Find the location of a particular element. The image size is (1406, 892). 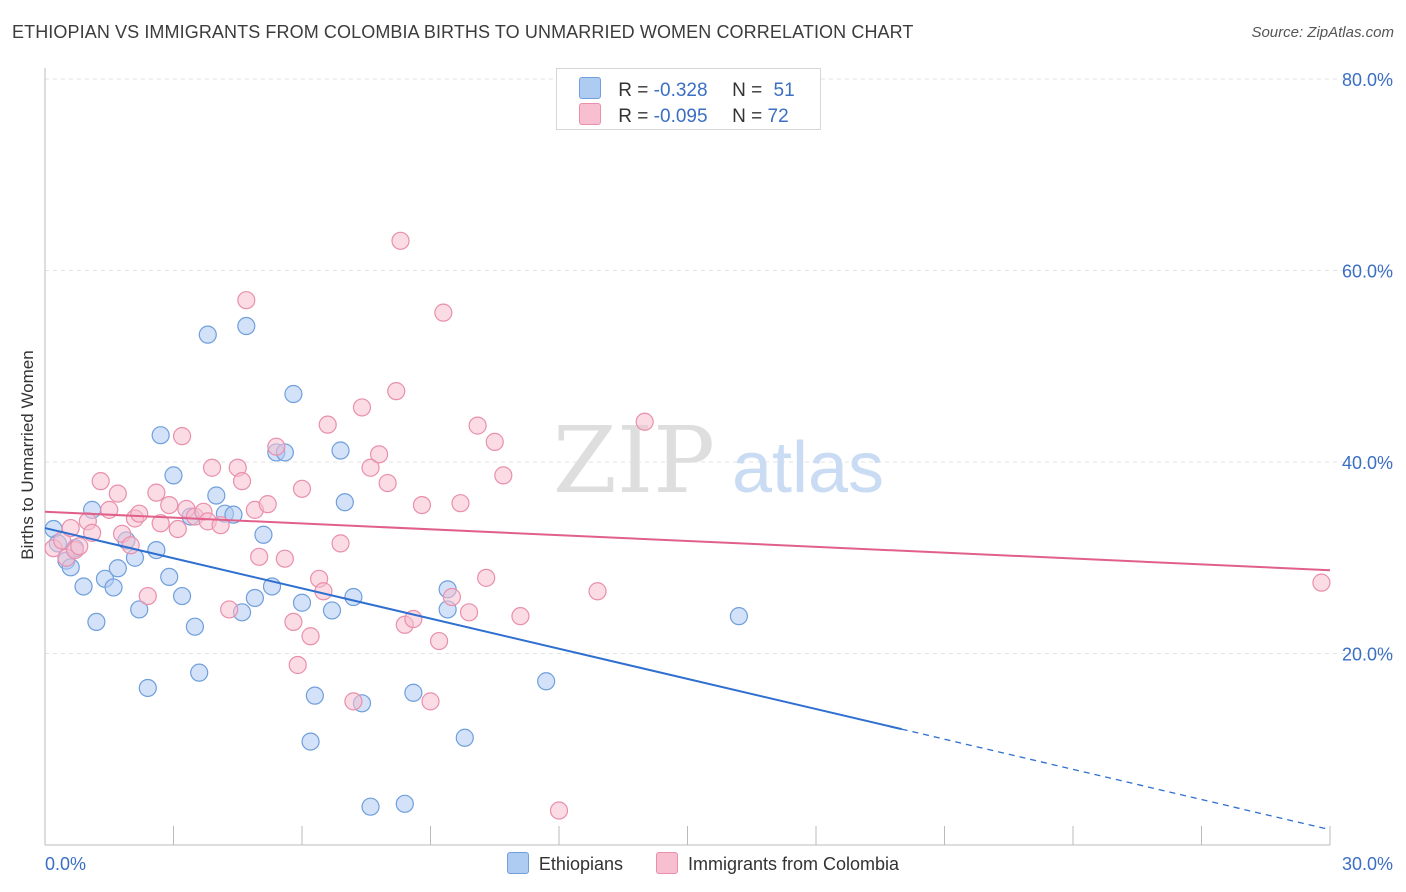

n-value: 51 is located at coordinates (784, 90).